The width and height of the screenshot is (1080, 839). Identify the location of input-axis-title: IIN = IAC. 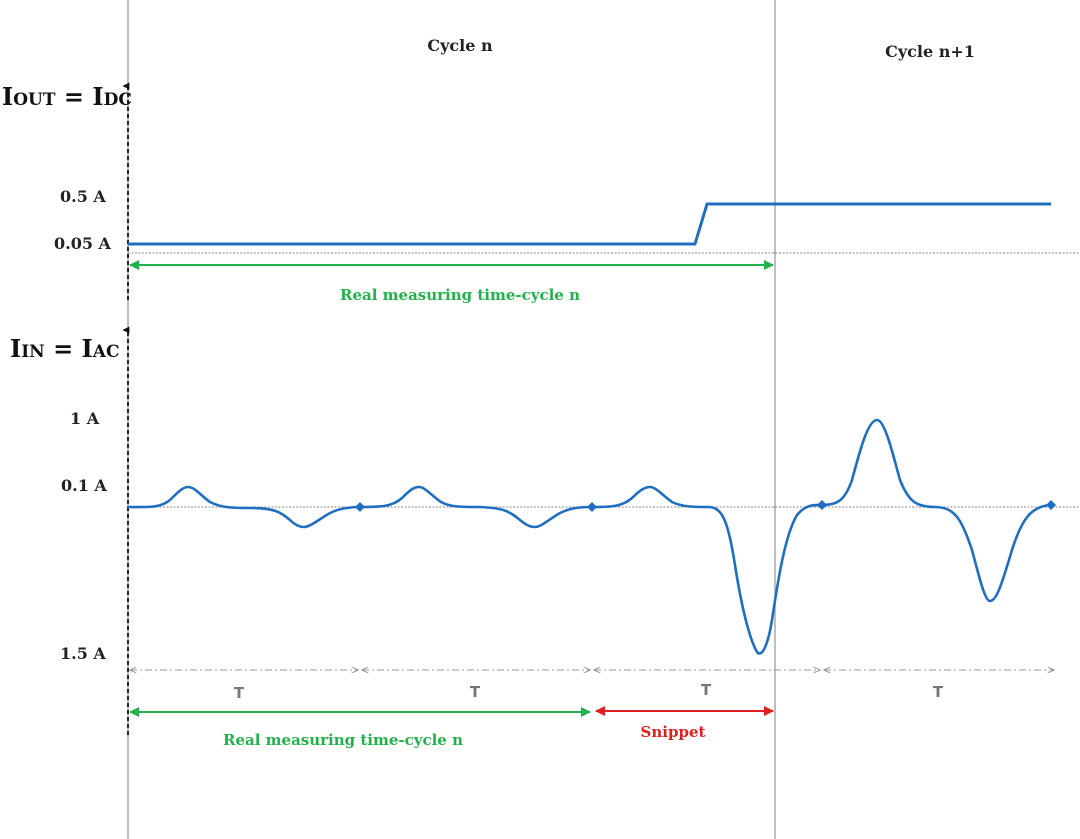
(65, 348).